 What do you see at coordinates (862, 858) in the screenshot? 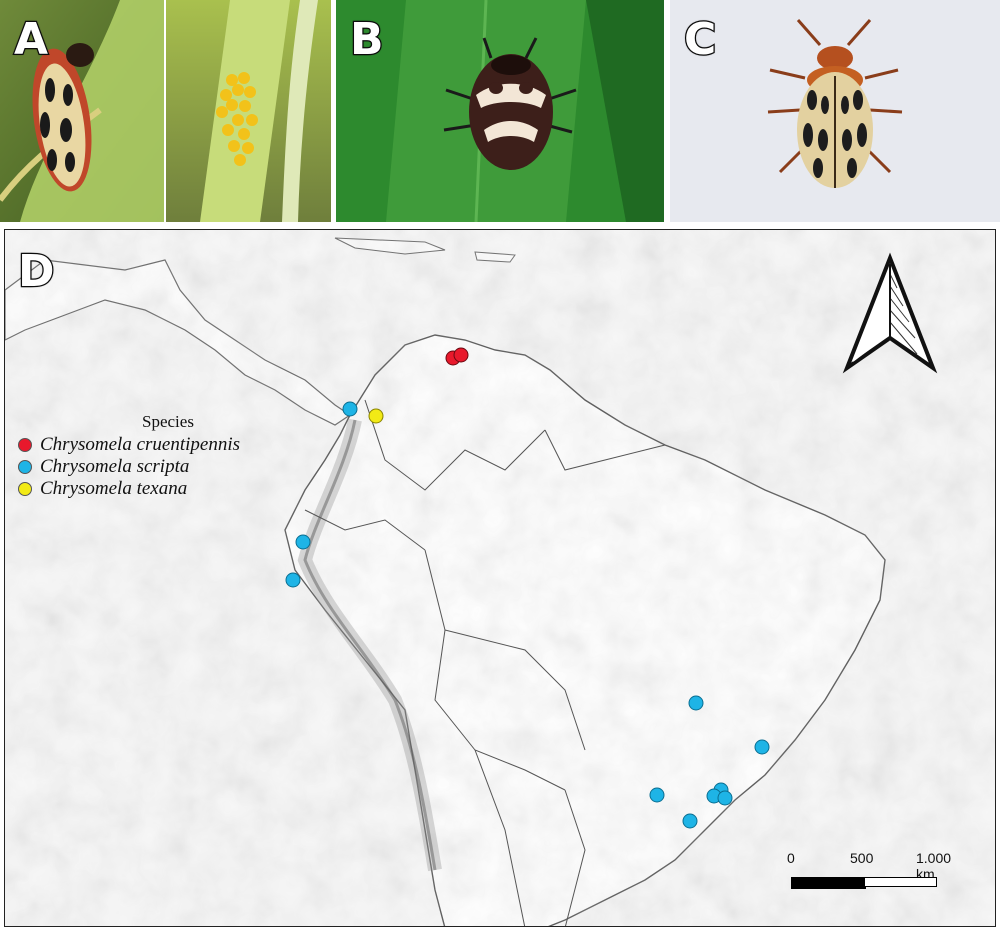
I see `scale-label-500: 500` at bounding box center [862, 858].